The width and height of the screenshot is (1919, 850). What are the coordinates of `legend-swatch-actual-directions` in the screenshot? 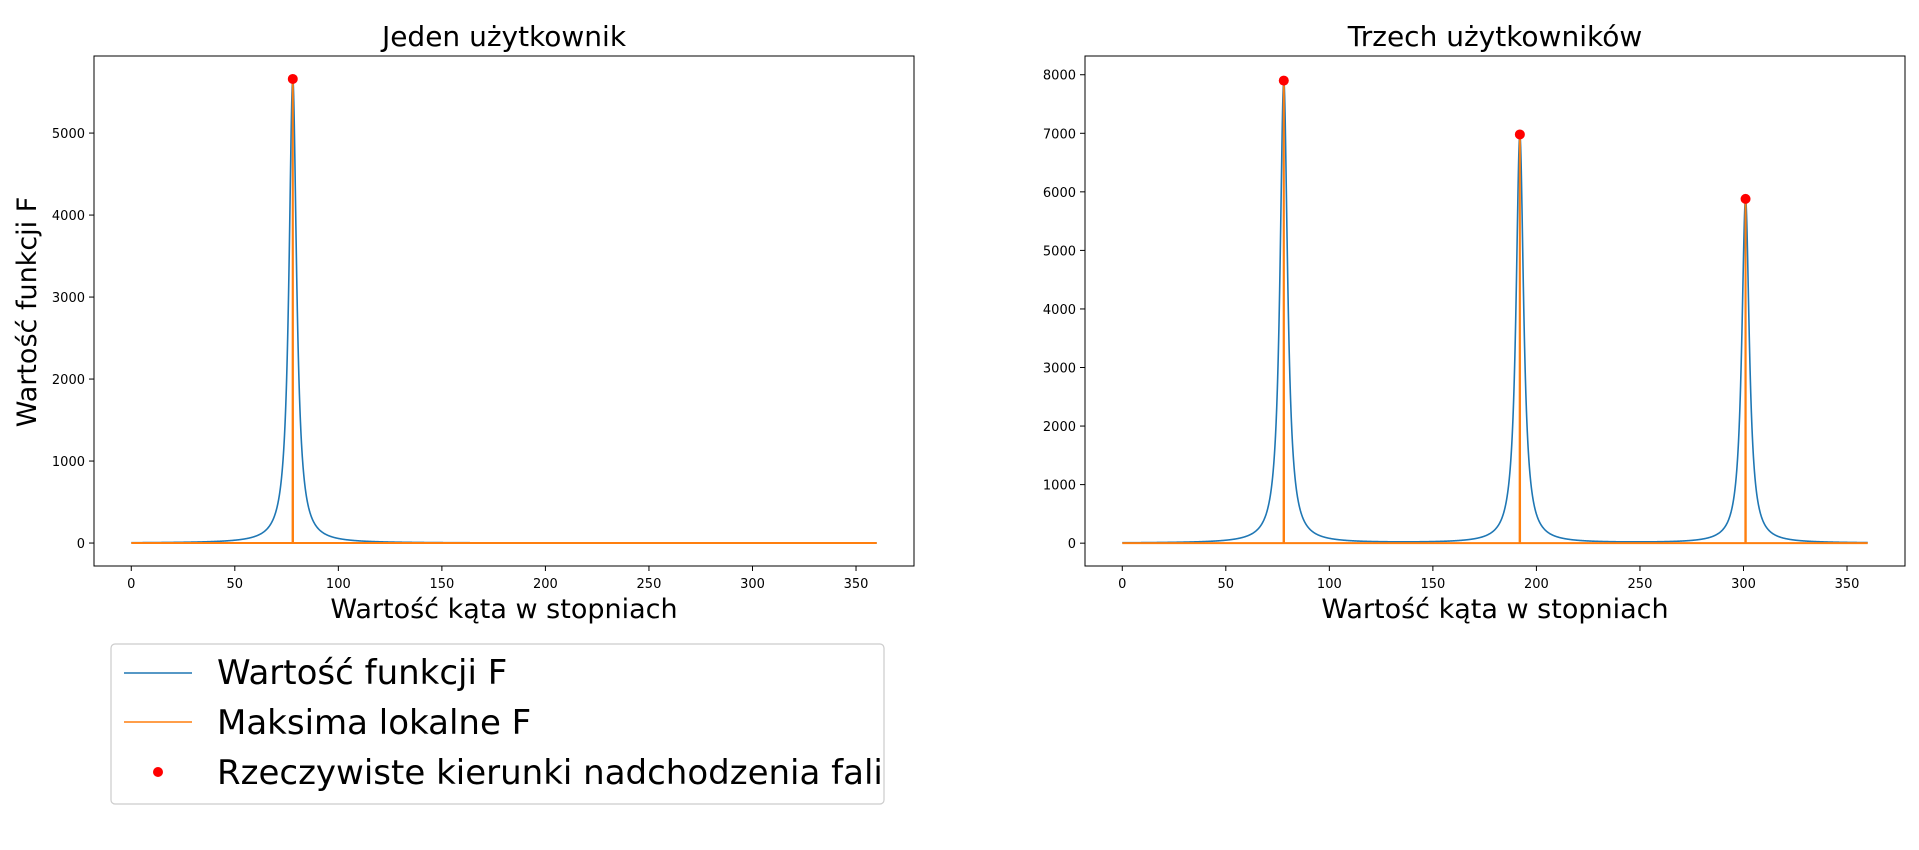 It's located at (158, 772).